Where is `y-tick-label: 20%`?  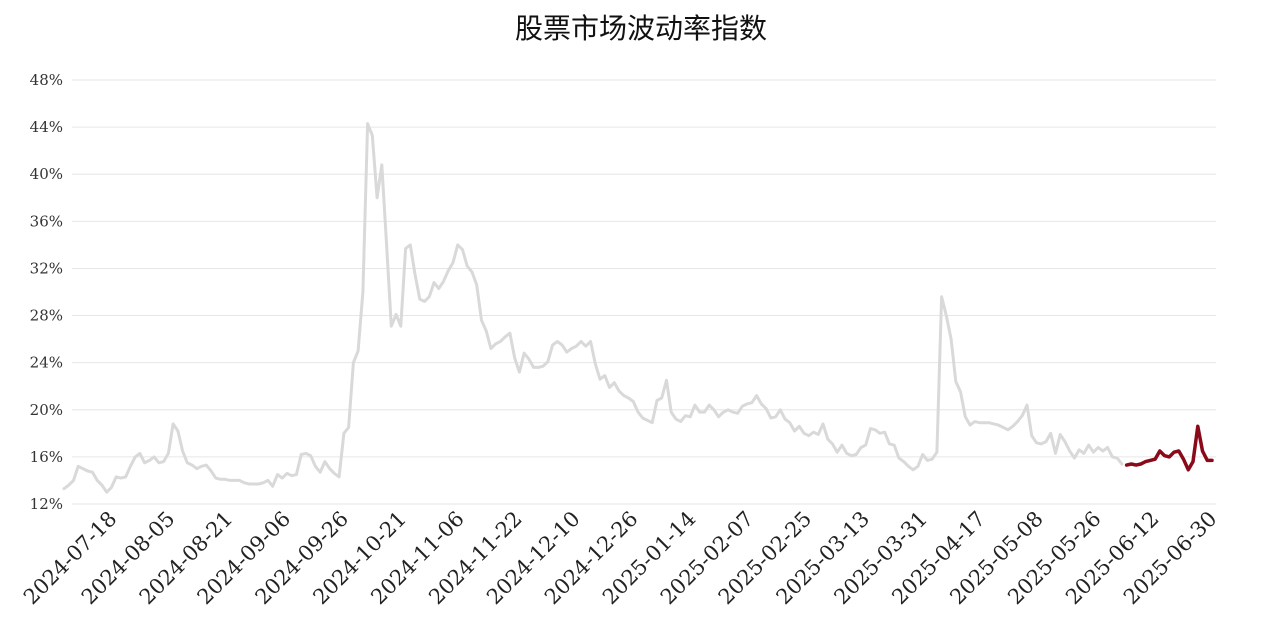
y-tick-label: 20% is located at coordinates (46, 410).